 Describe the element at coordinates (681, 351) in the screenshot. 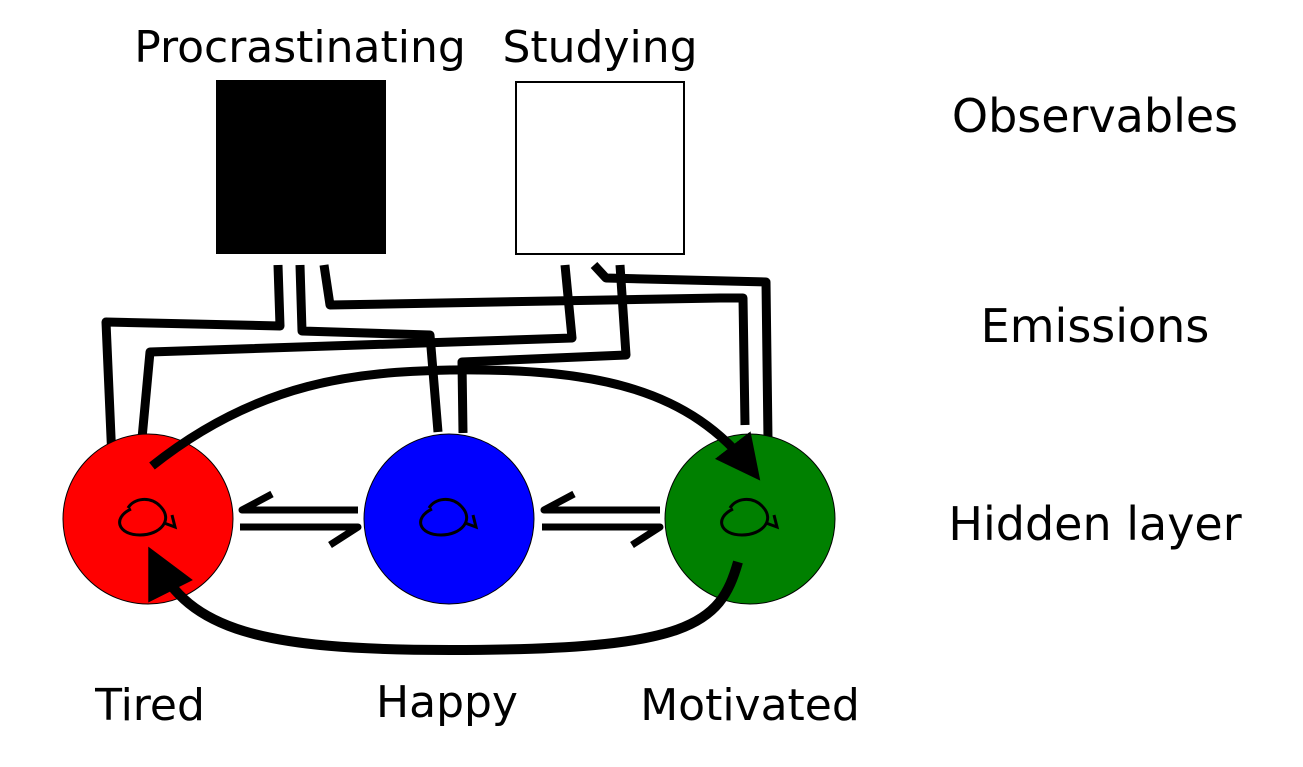

I see `emission-arrow-studying-motivated` at that location.